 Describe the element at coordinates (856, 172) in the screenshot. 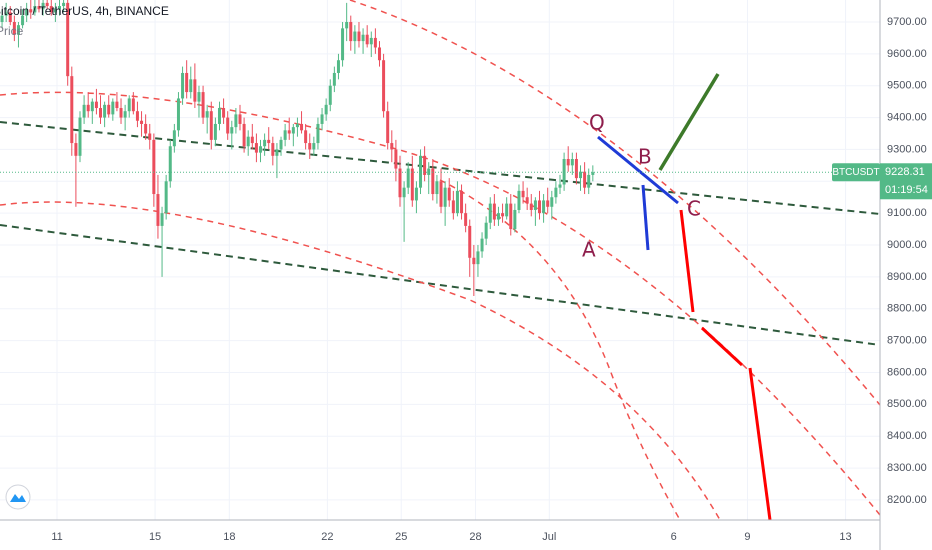

I see `symbol-tag` at that location.